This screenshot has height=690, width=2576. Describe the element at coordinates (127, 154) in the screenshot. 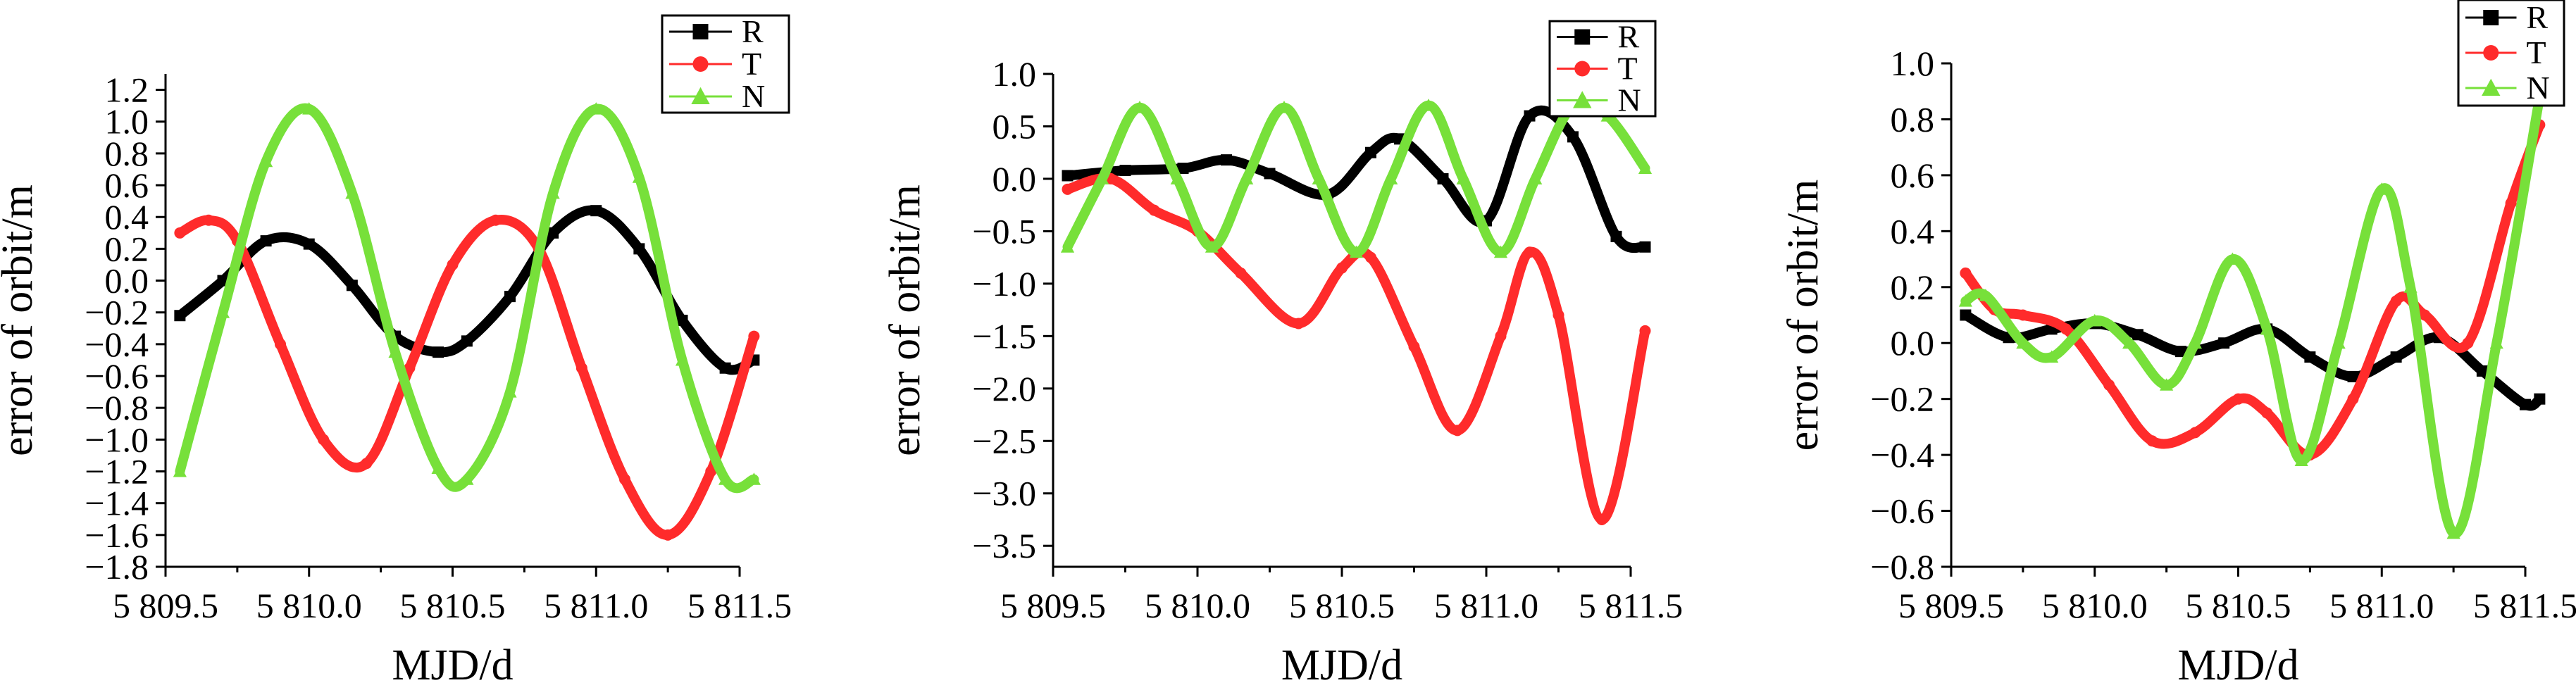

I see `y-tick-label: 0.8` at that location.